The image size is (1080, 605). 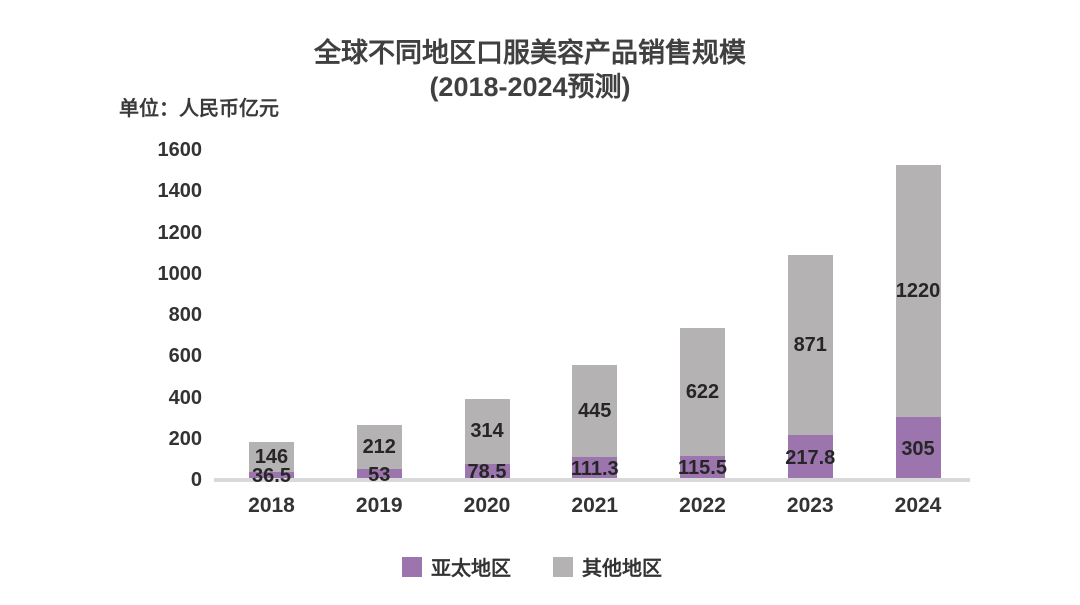 I want to click on data-label-apac-2021: 111.3, so click(x=594, y=468).